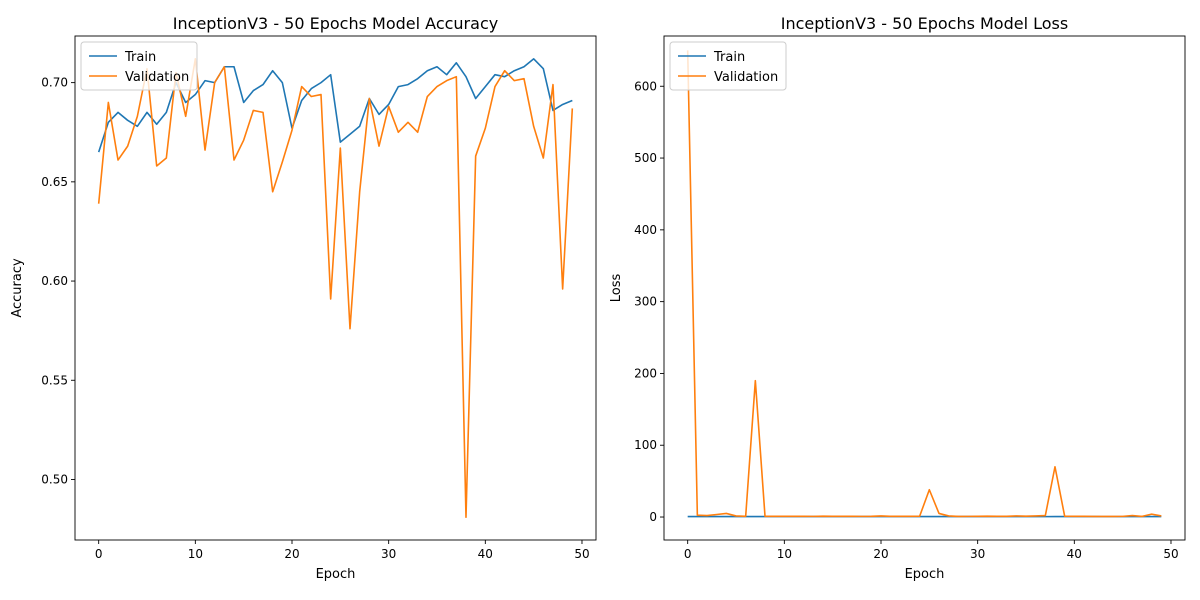 This screenshot has width=1200, height=600. I want to click on y-tick-label: 0.70, so click(54, 83).